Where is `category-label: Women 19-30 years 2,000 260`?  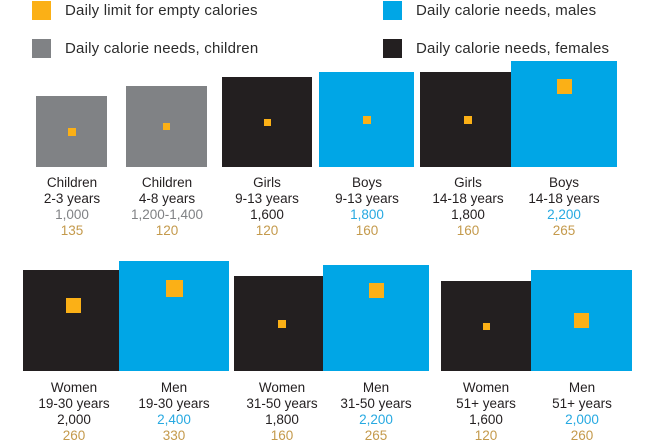 category-label: Women 19-30 years 2,000 260 is located at coordinates (74, 412).